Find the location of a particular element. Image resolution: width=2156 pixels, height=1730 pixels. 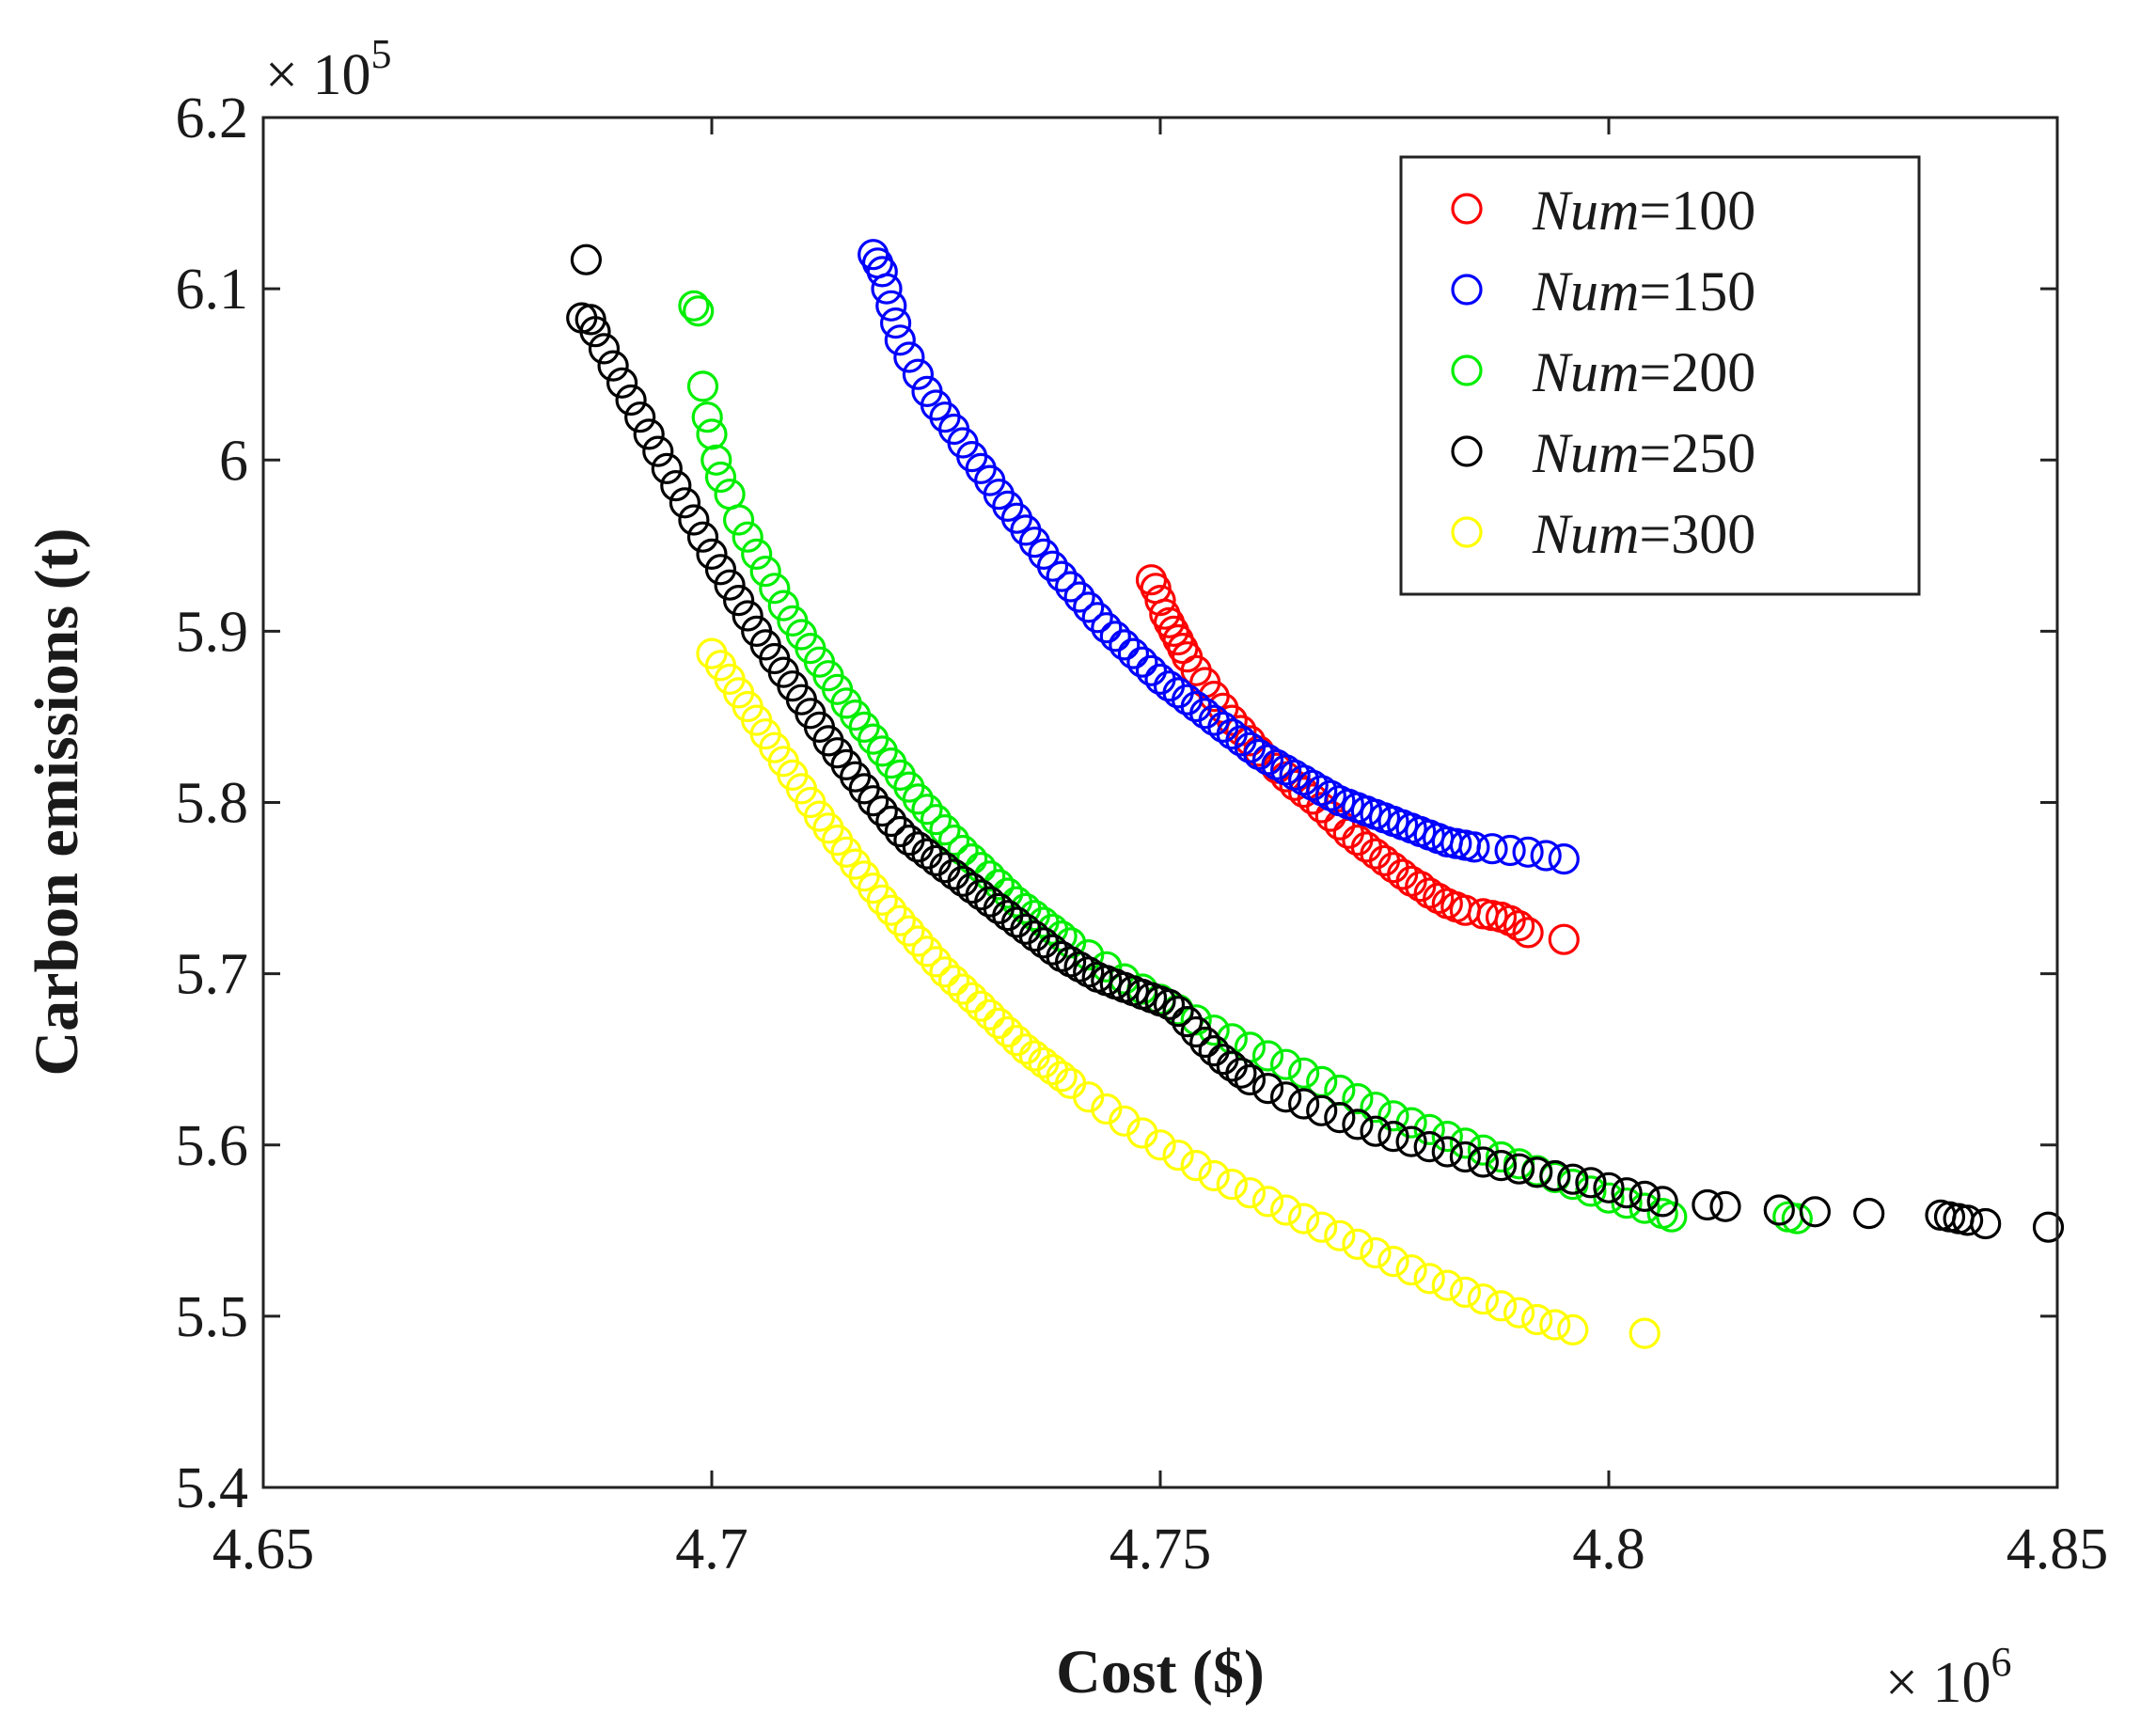

y-tick-label: 5.8 is located at coordinates (212, 804).